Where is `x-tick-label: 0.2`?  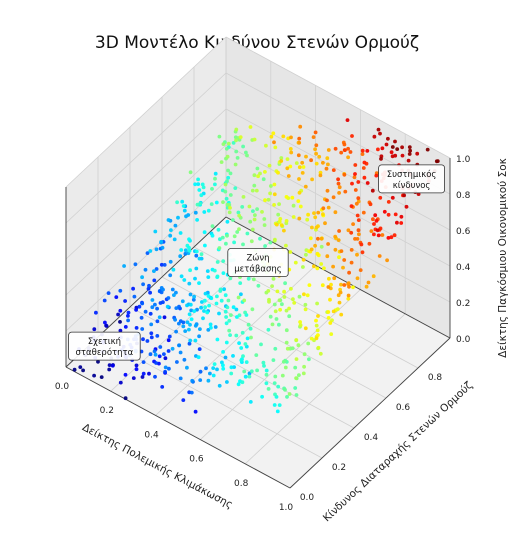 x-tick-label: 0.2 is located at coordinates (107, 411).